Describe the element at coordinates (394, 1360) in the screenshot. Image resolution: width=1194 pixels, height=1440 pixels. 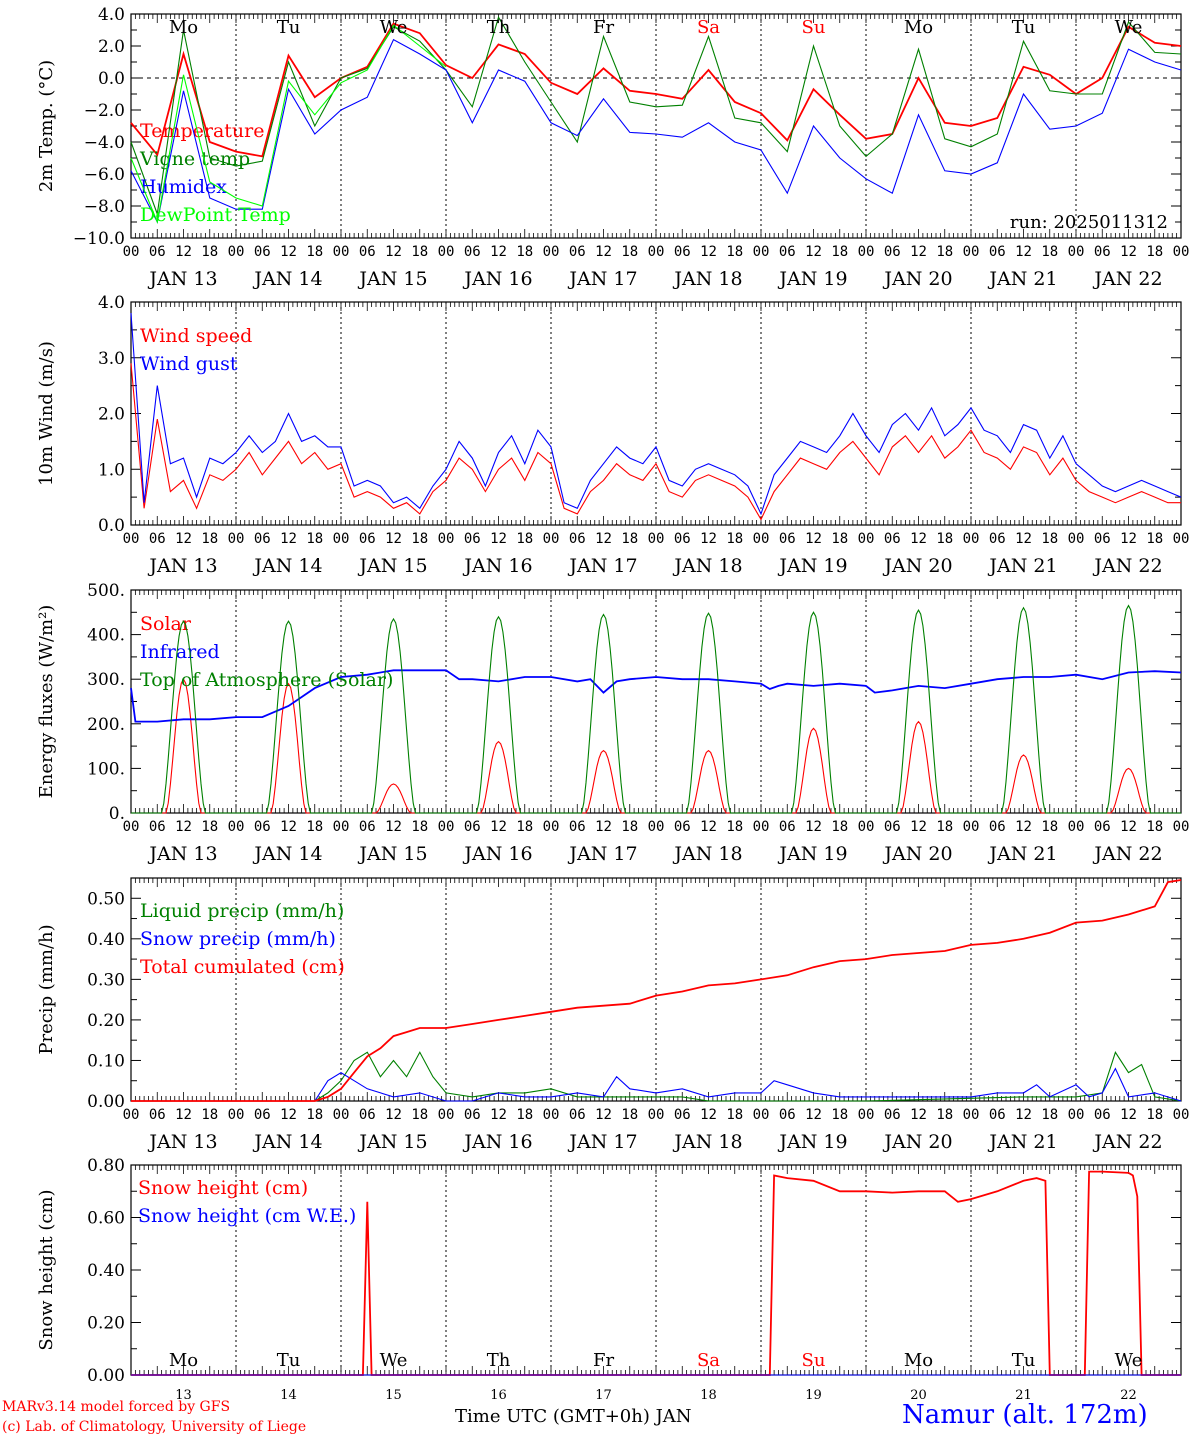
I see `weekday-label-bottom: We` at that location.